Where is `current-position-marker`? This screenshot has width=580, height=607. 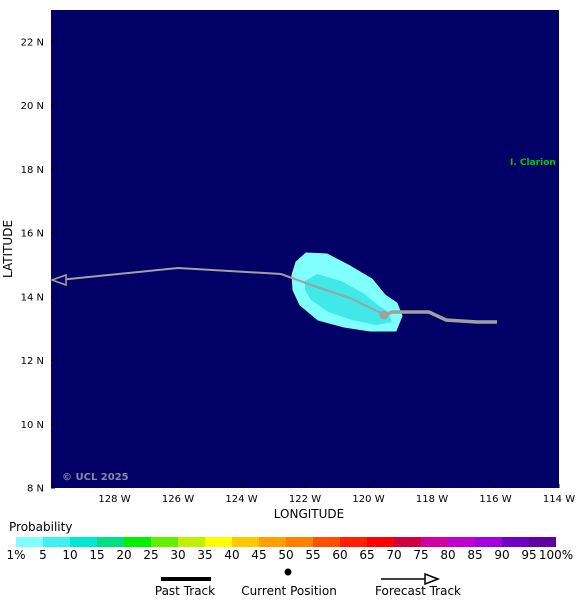 current-position-marker is located at coordinates (384, 315).